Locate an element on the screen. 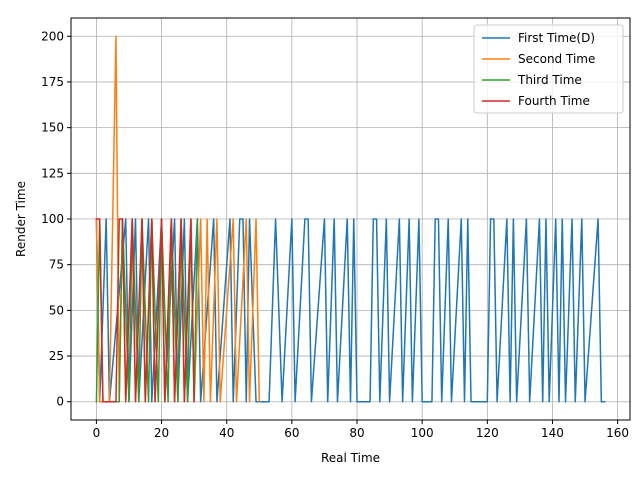 Image resolution: width=640 pixels, height=480 pixels. x-tick-label: 160 is located at coordinates (617, 433).